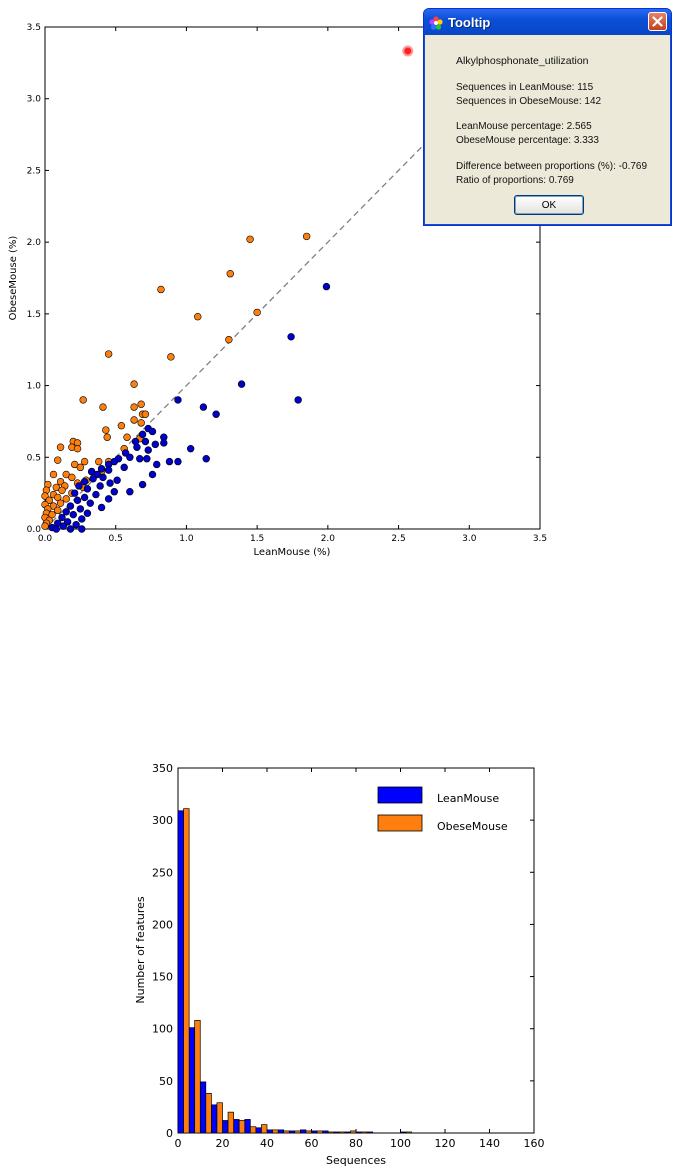  I want to click on close-button, so click(657, 21).